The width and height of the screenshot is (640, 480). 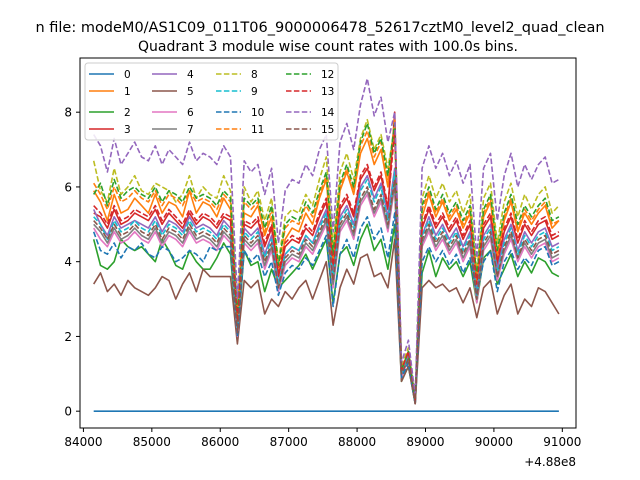 What do you see at coordinates (68, 262) in the screenshot?
I see `y-tick-label: 4` at bounding box center [68, 262].